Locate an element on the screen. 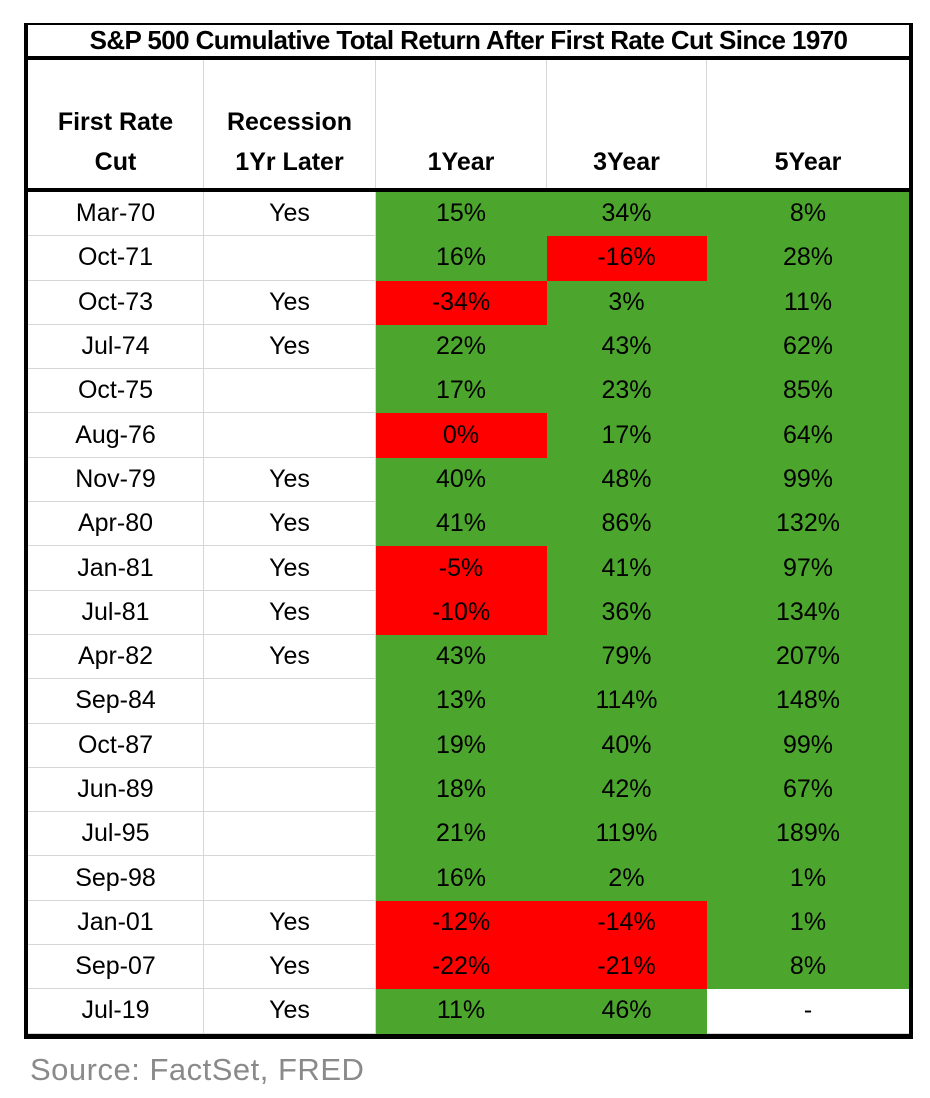 The width and height of the screenshot is (930, 1098). header-1year: 1Year is located at coordinates (461, 124).